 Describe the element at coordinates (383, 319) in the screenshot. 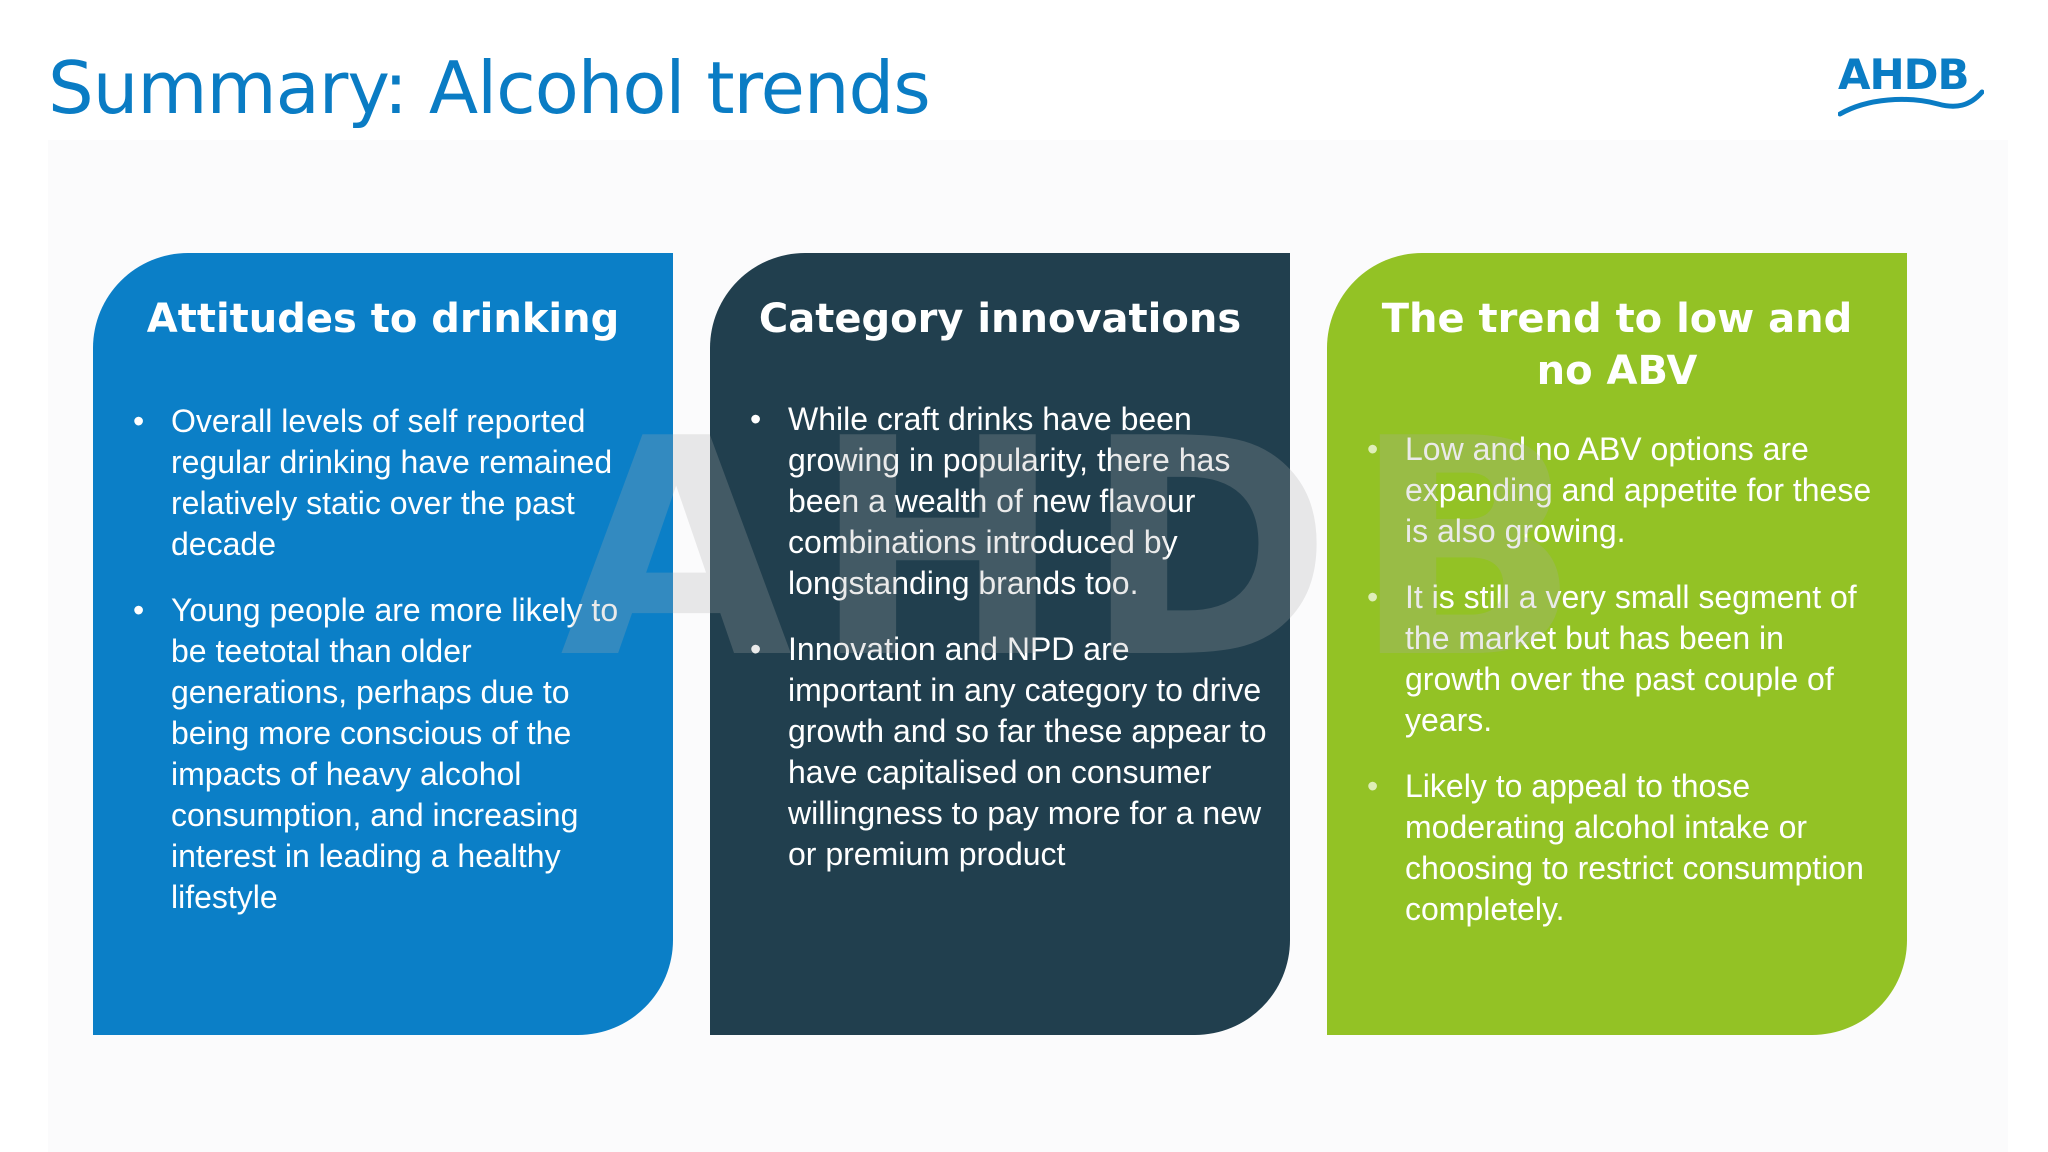

I see `card-heading: Attitudes to drinking` at that location.